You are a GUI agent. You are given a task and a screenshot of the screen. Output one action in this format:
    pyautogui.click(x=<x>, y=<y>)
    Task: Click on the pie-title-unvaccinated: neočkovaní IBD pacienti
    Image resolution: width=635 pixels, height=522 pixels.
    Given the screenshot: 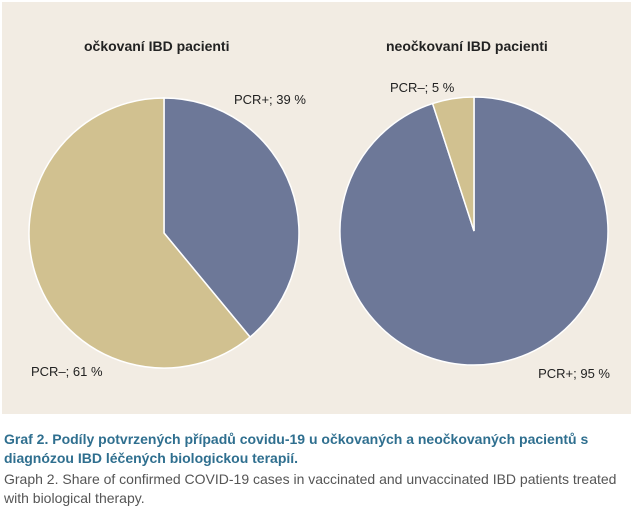 What is the action you would take?
    pyautogui.click(x=467, y=46)
    